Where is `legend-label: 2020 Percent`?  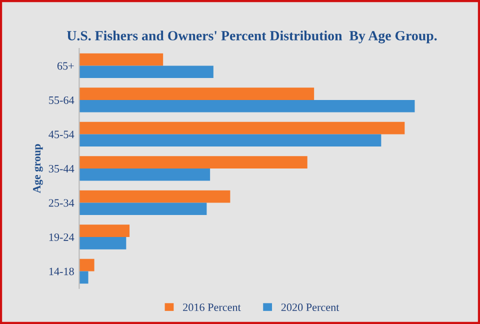 legend-label: 2020 Percent is located at coordinates (310, 308).